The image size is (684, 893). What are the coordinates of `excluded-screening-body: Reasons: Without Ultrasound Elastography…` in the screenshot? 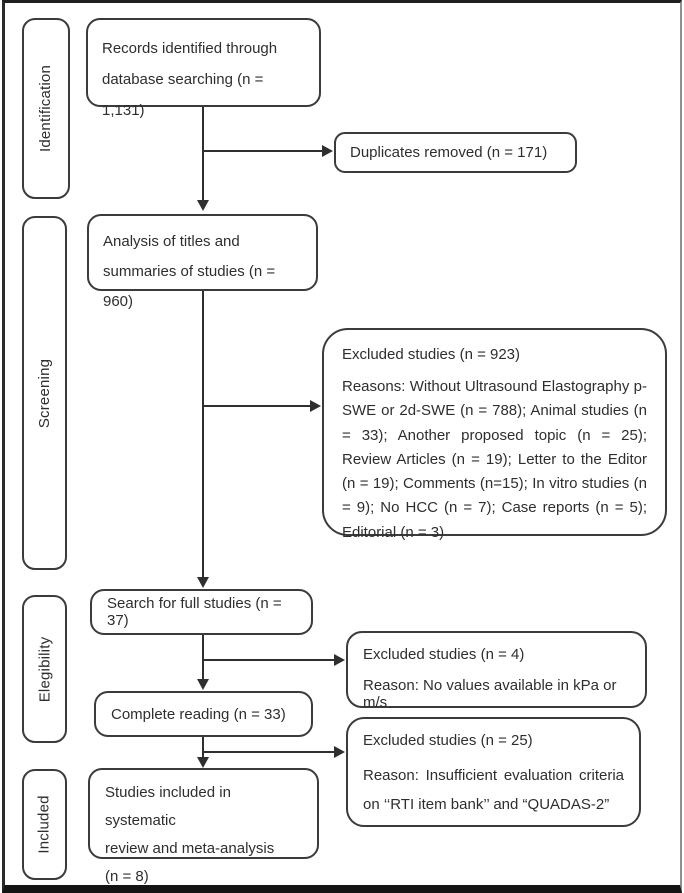 It's located at (494, 459).